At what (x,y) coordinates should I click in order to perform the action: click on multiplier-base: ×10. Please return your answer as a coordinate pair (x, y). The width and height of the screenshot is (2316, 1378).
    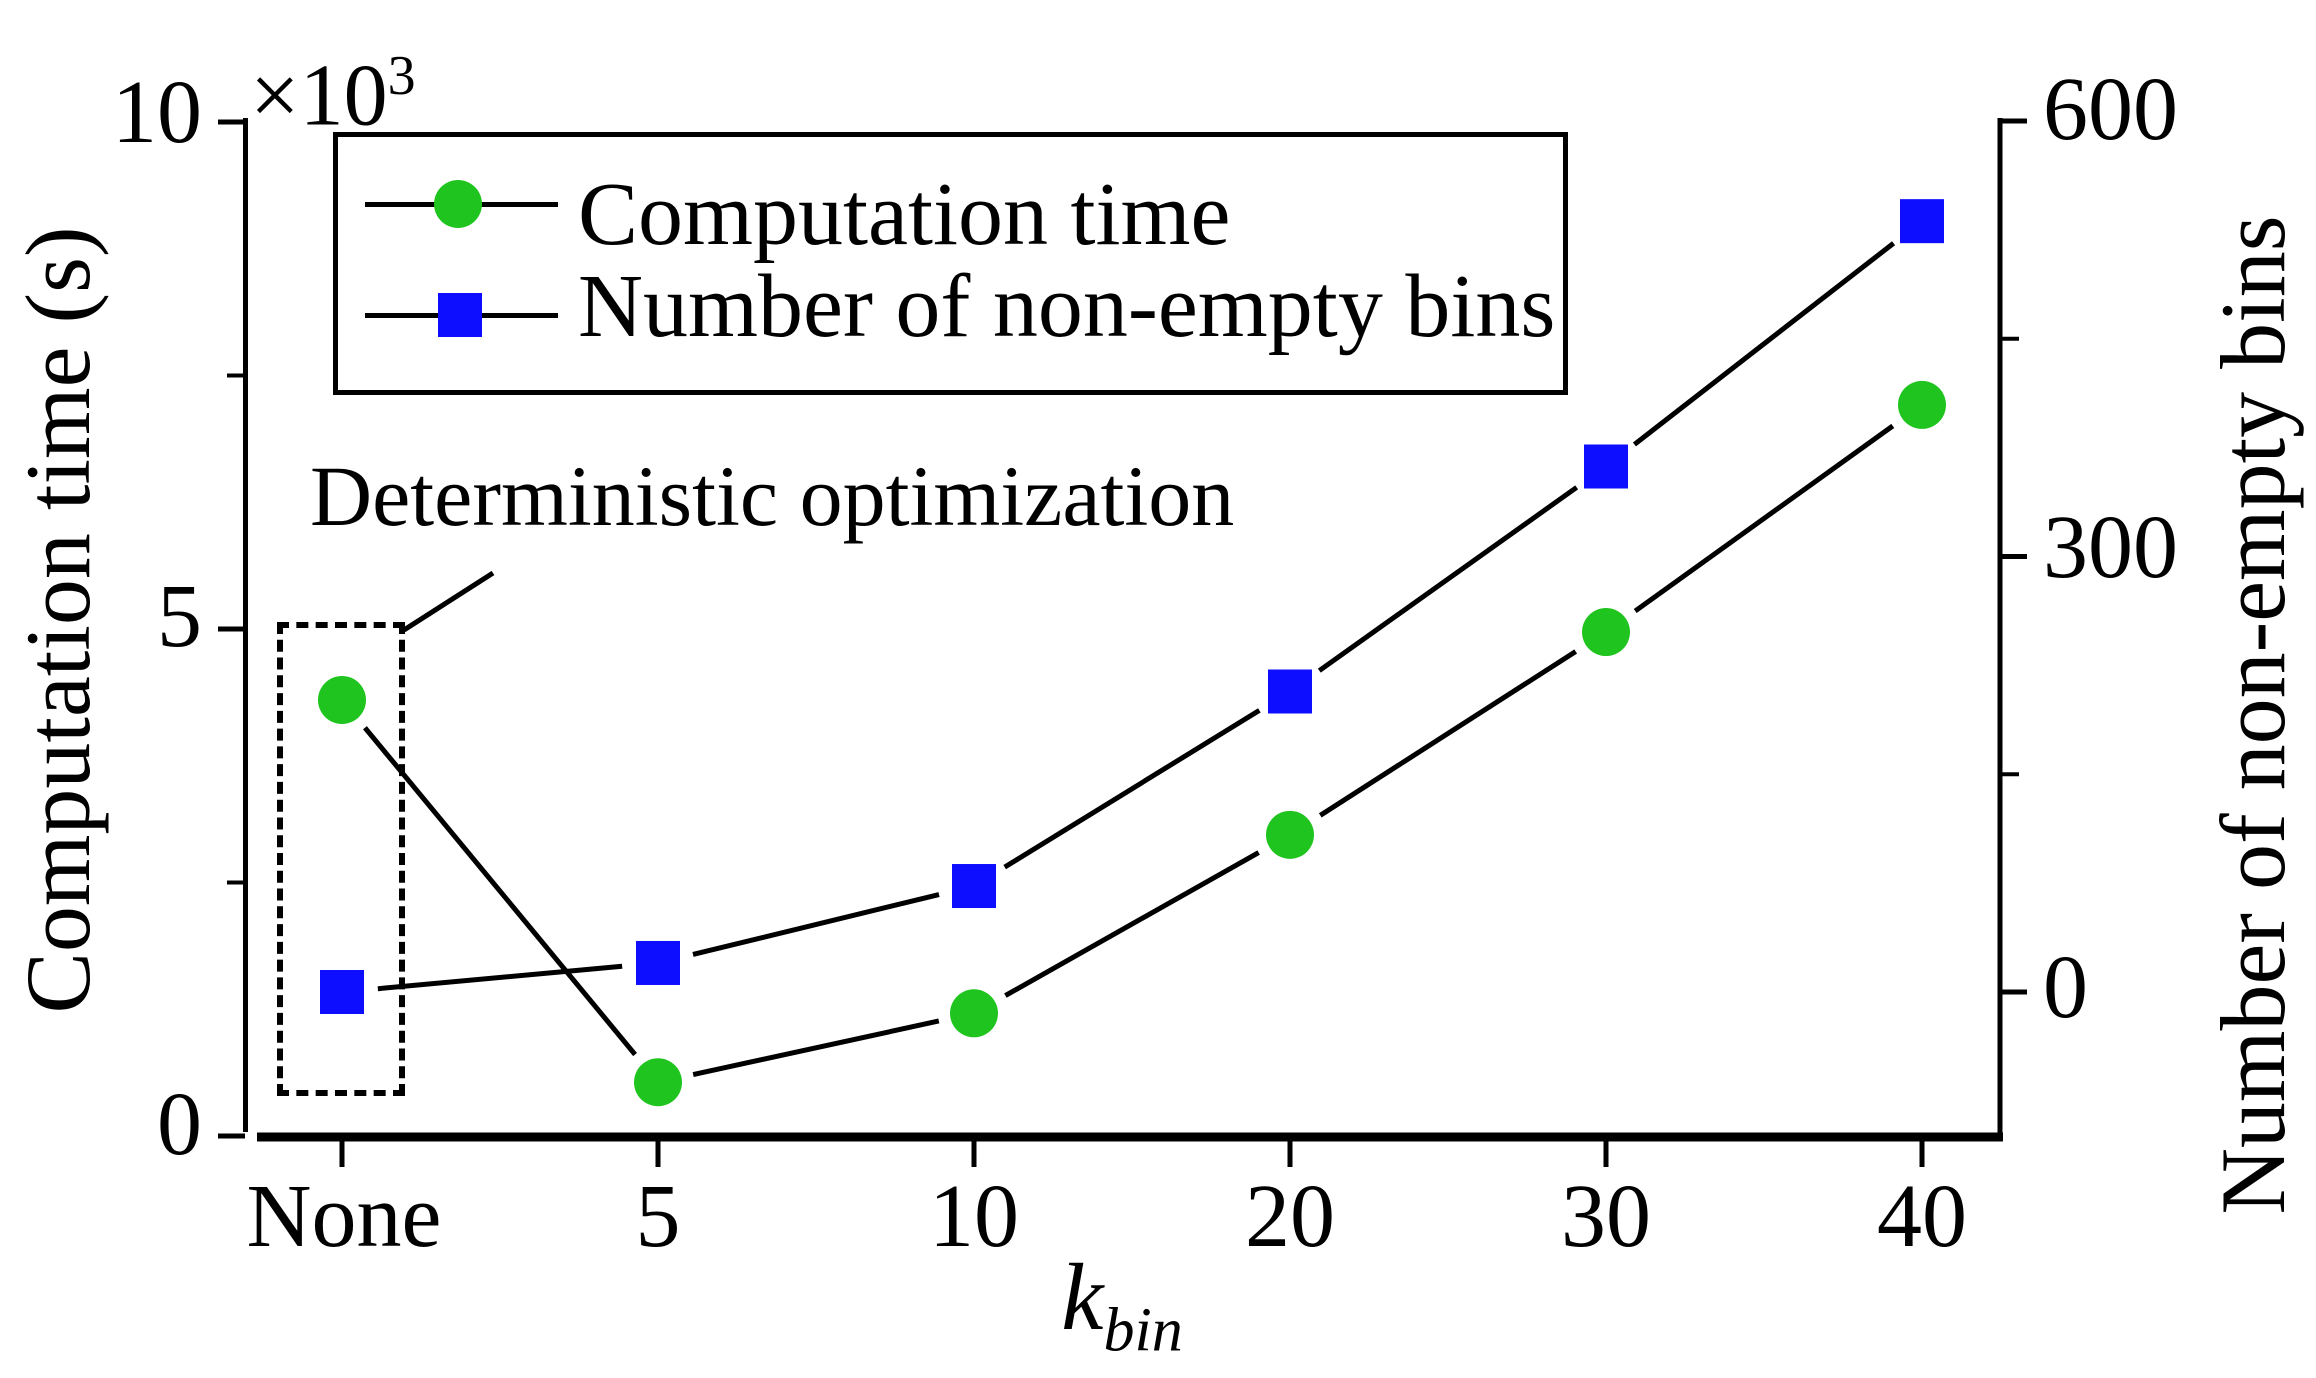
    Looking at the image, I should click on (319, 96).